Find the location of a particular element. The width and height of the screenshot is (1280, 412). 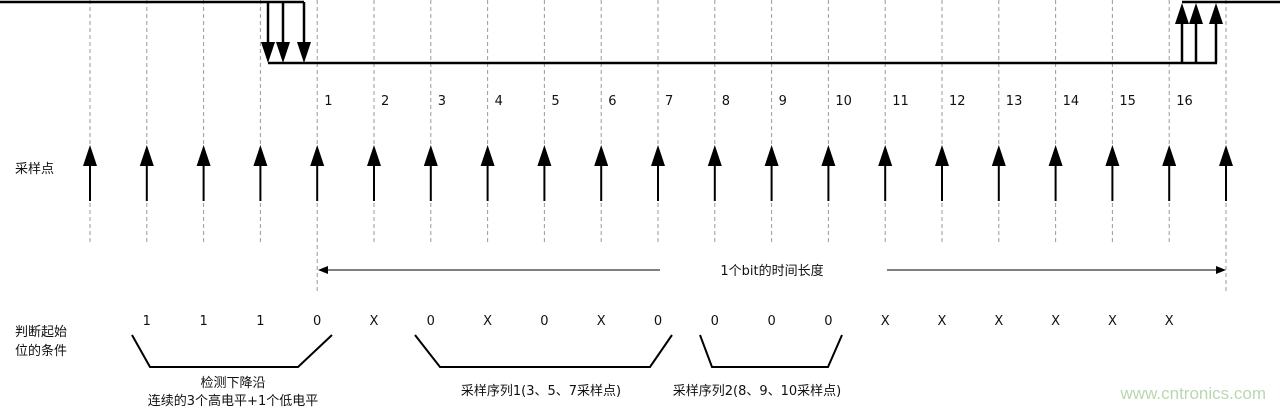

sample-number: 6 is located at coordinates (612, 101).